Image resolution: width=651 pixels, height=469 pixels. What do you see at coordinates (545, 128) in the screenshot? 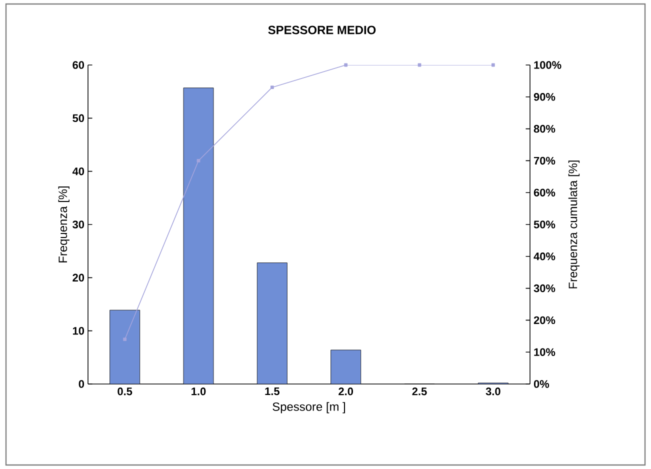
I see `y2-tick-label: 80%` at bounding box center [545, 128].